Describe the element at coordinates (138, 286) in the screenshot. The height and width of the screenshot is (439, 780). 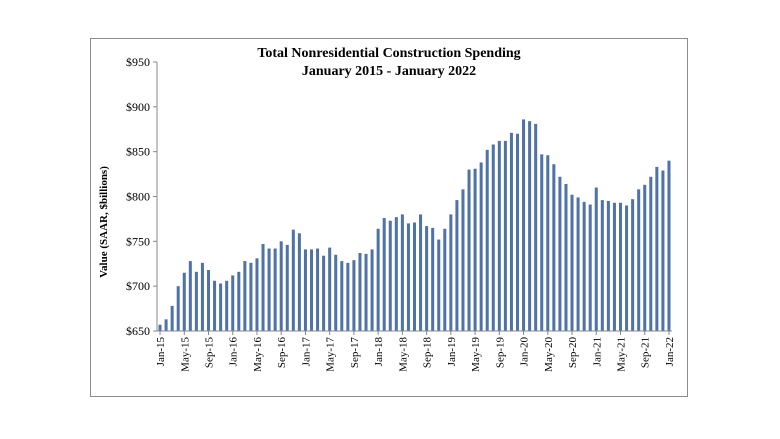
I see `y-tick-label: $700` at that location.